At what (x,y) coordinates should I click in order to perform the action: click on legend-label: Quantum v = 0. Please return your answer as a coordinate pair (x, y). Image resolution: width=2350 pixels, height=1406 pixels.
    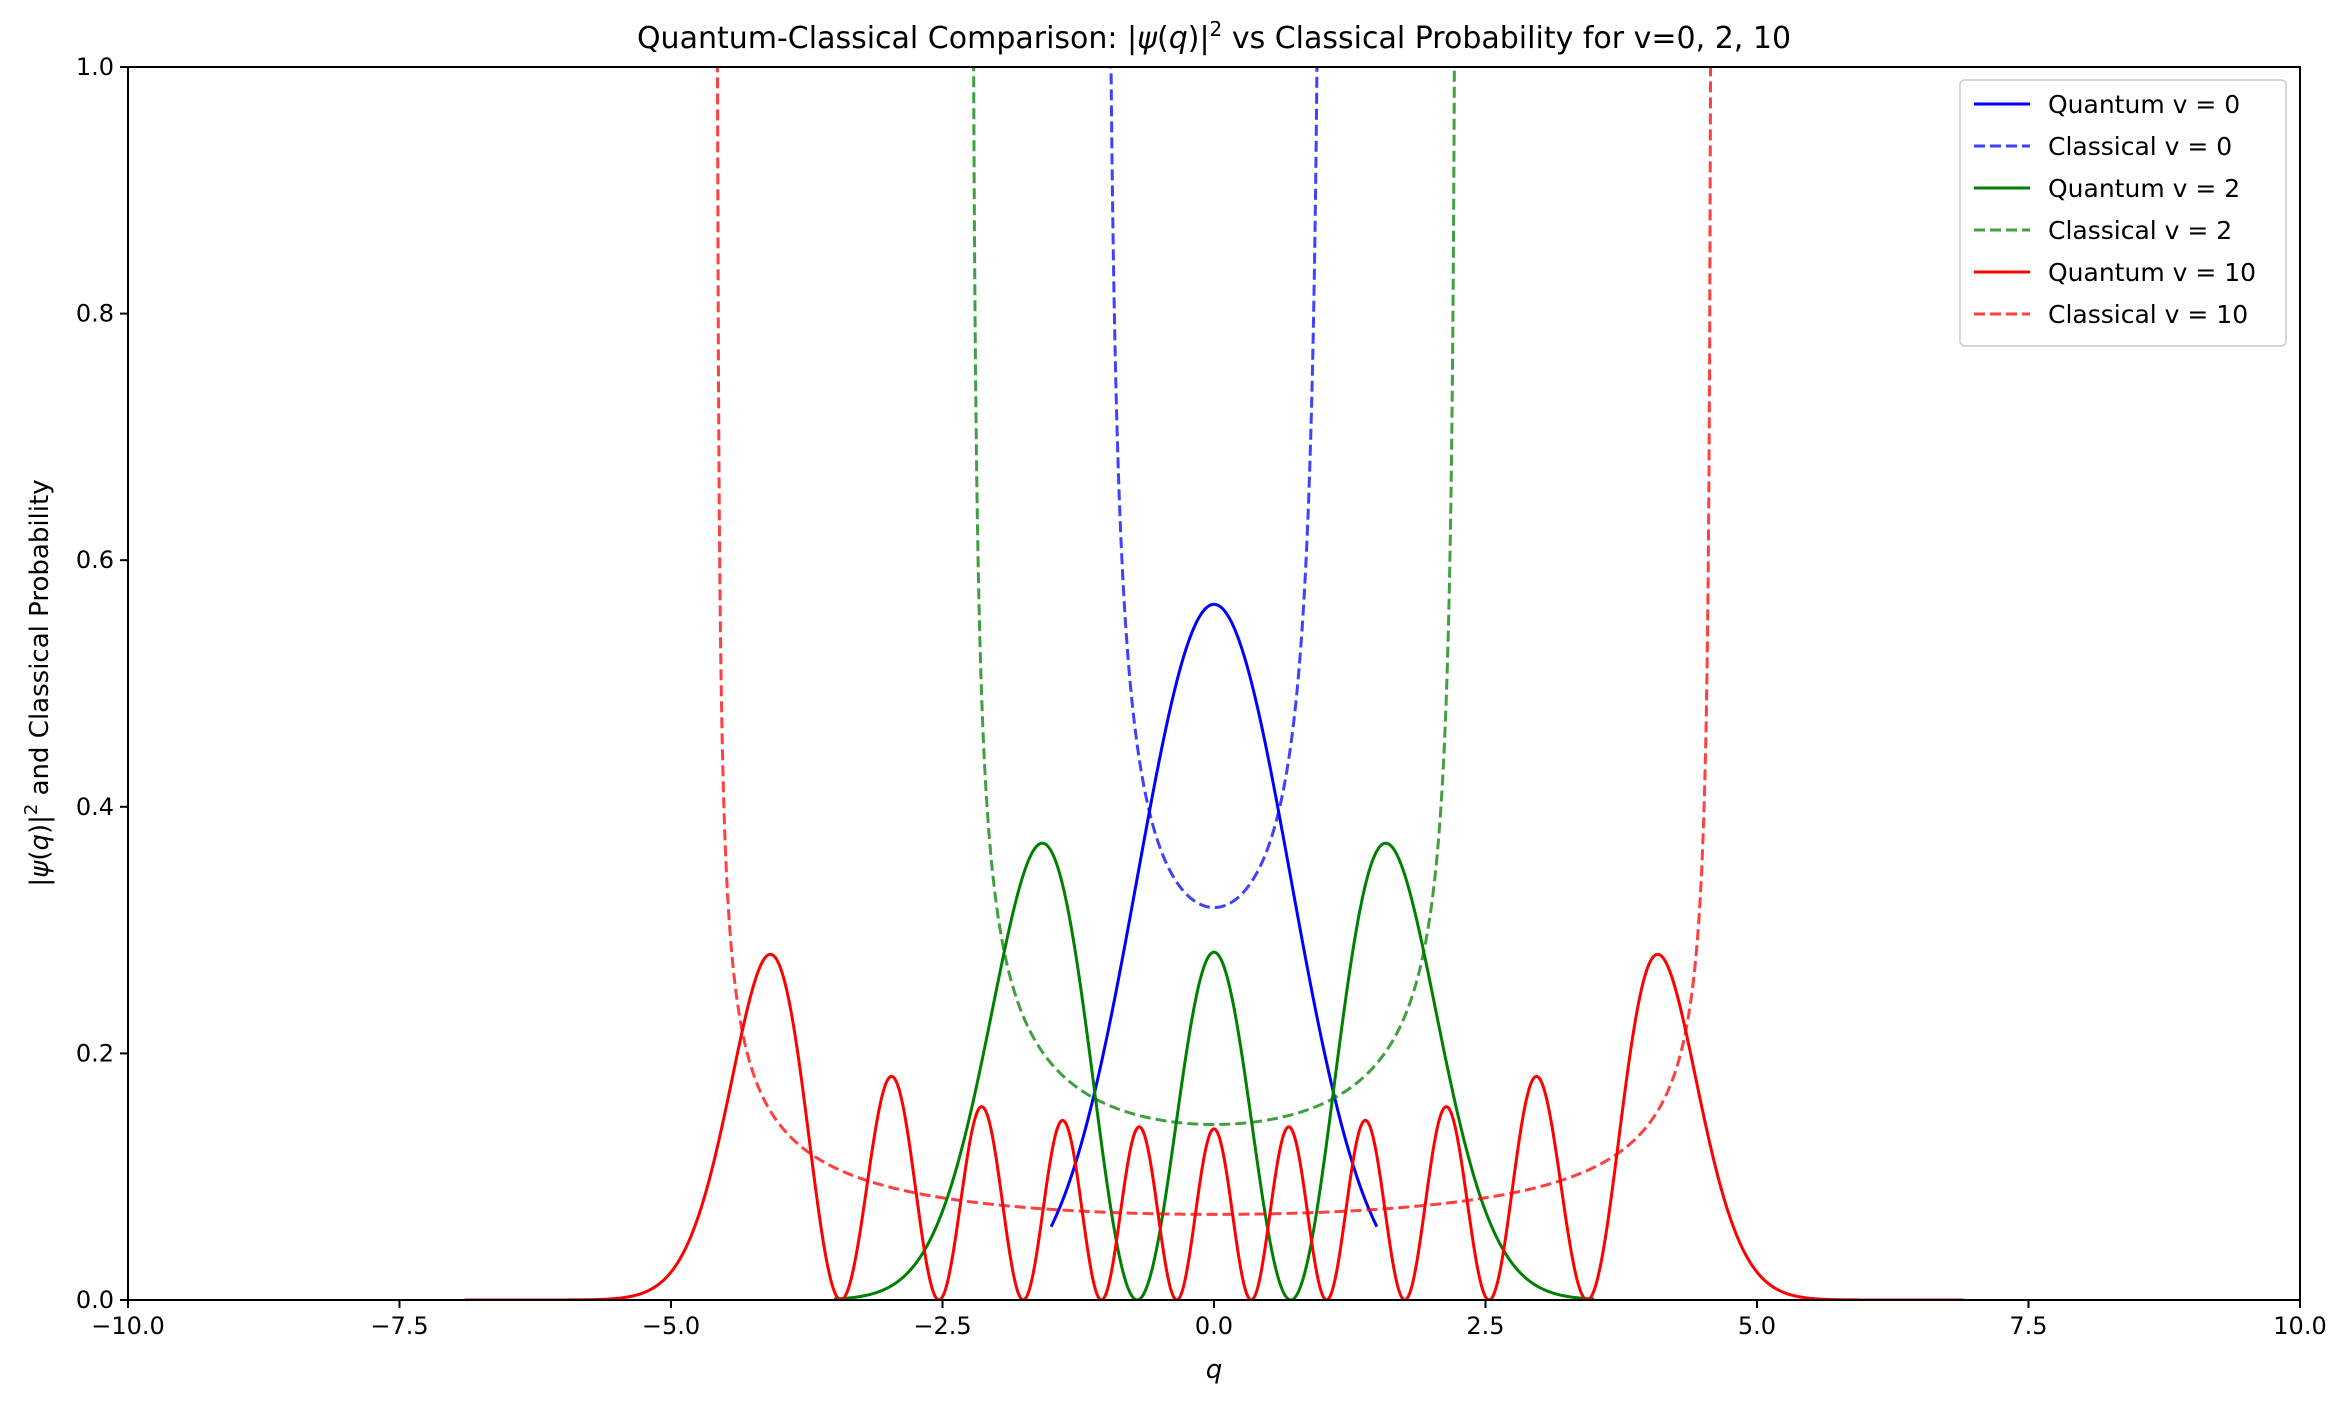
    Looking at the image, I should click on (2144, 104).